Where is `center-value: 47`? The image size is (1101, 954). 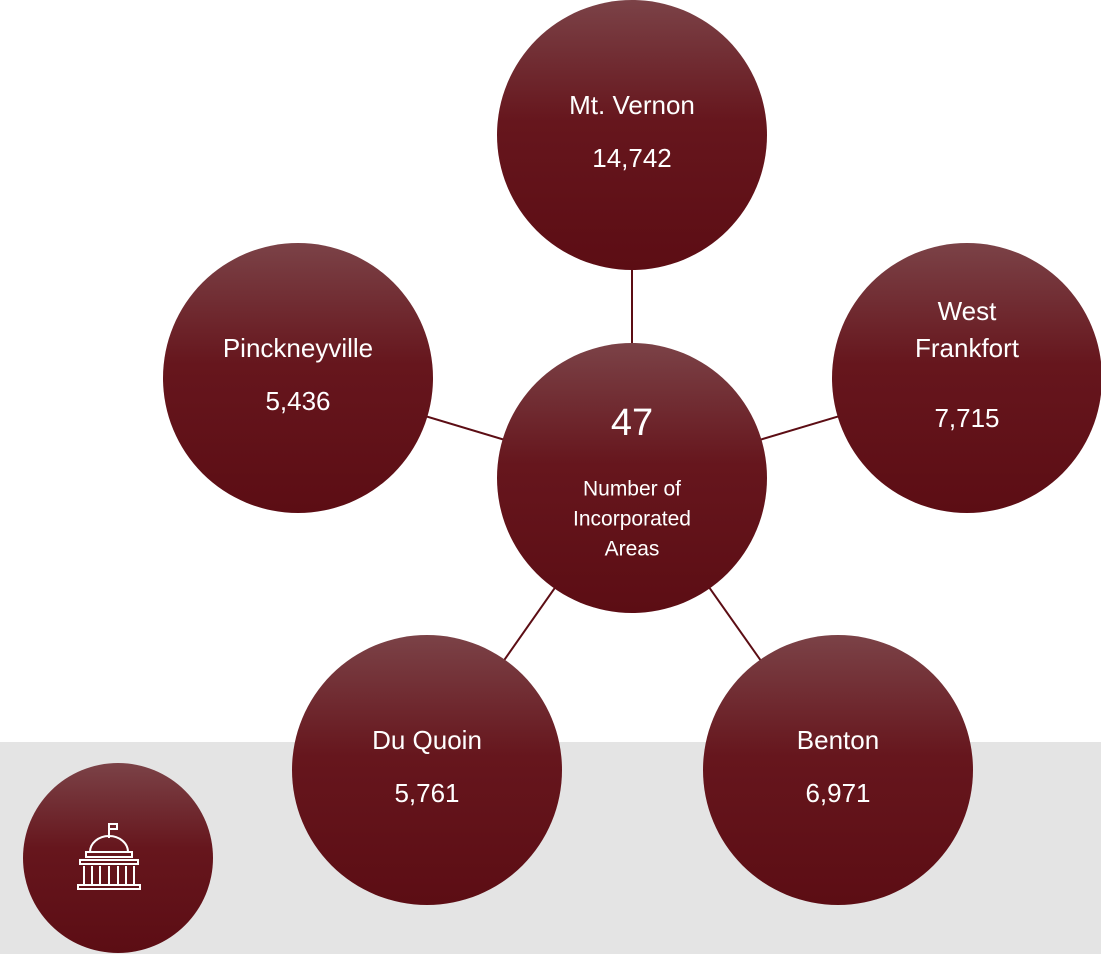 center-value: 47 is located at coordinates (632, 423).